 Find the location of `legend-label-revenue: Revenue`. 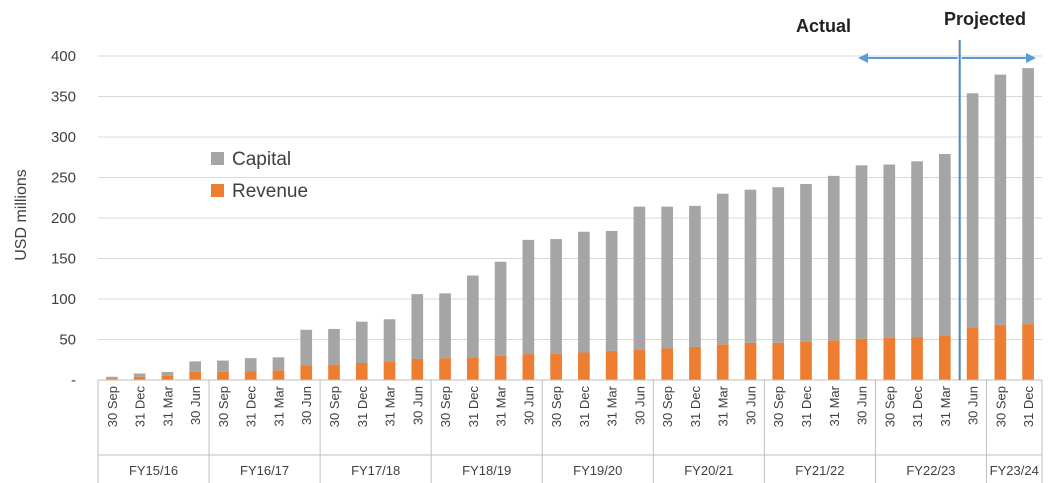

legend-label-revenue: Revenue is located at coordinates (270, 191).